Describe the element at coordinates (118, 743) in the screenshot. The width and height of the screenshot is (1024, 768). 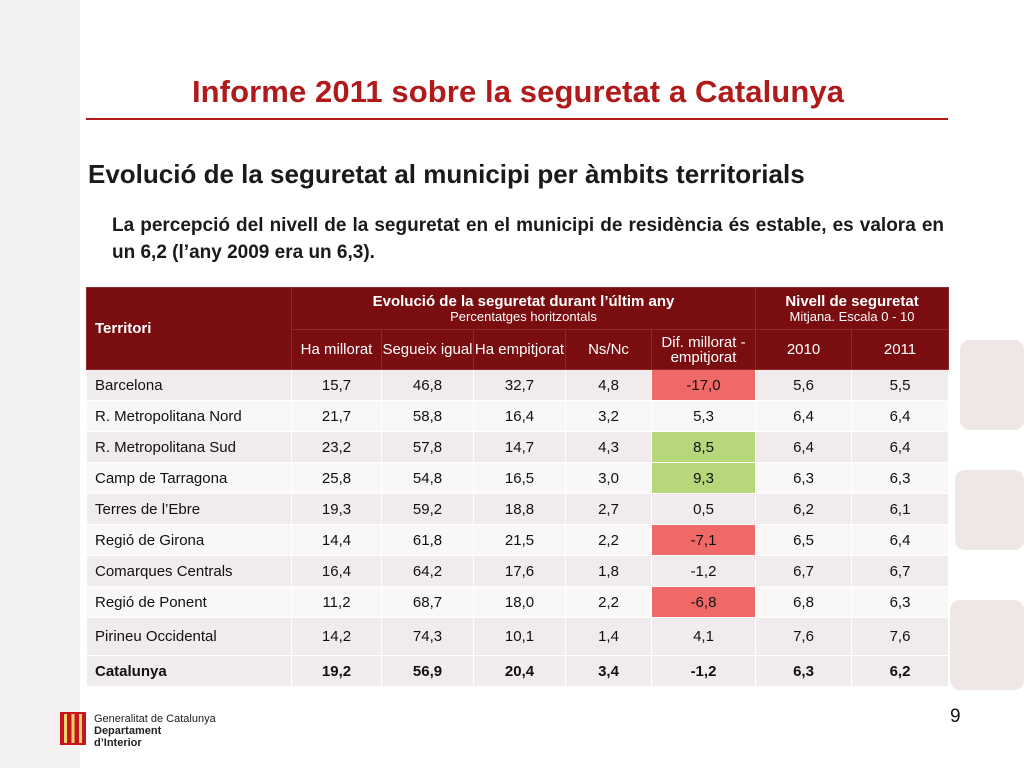
I see `logo-line-interior: d’Interior` at that location.